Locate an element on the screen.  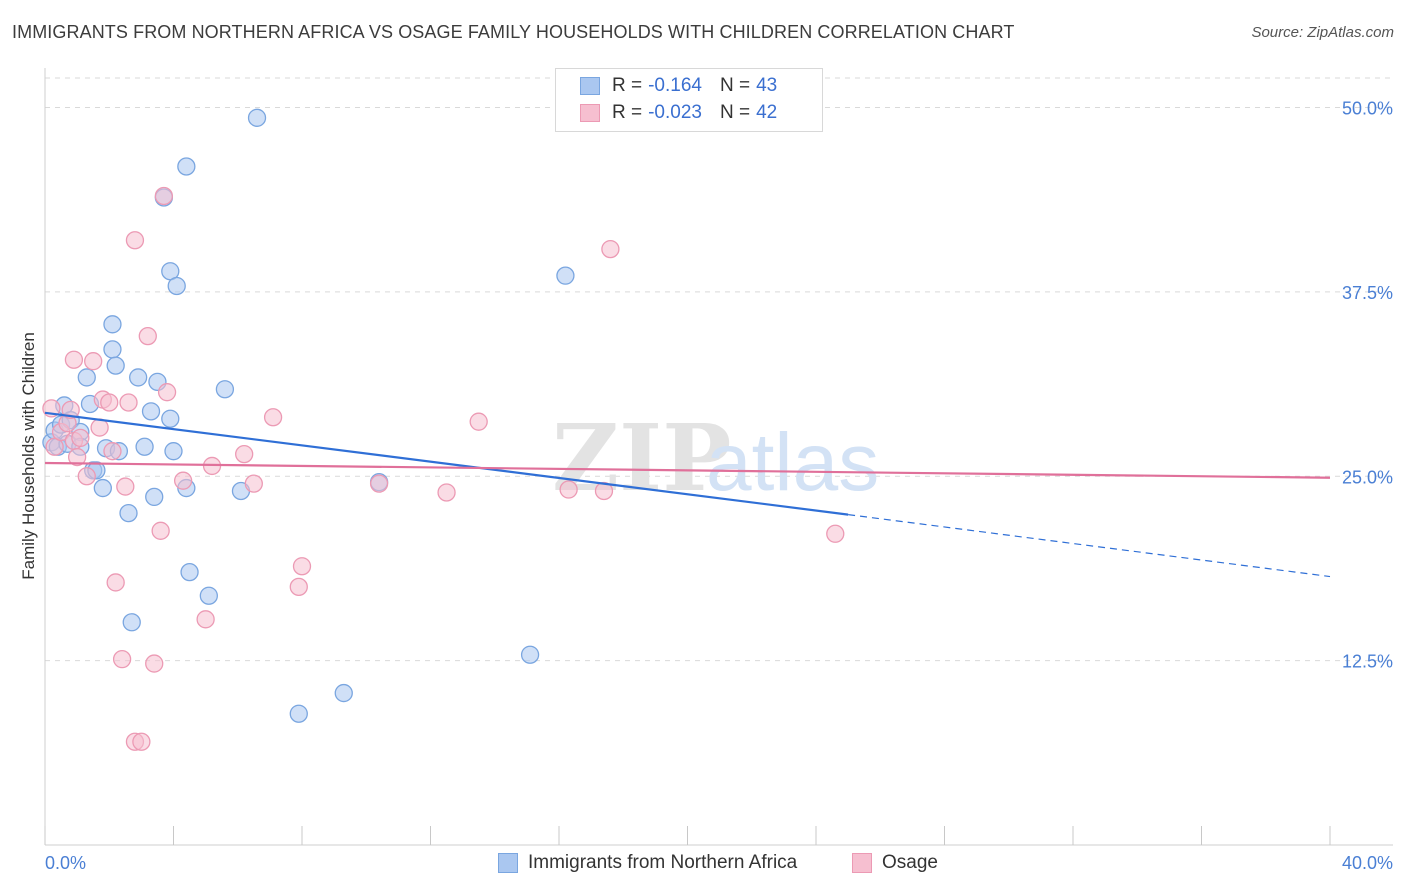
y-tick-label: 50.0% is located at coordinates (1367, 109).